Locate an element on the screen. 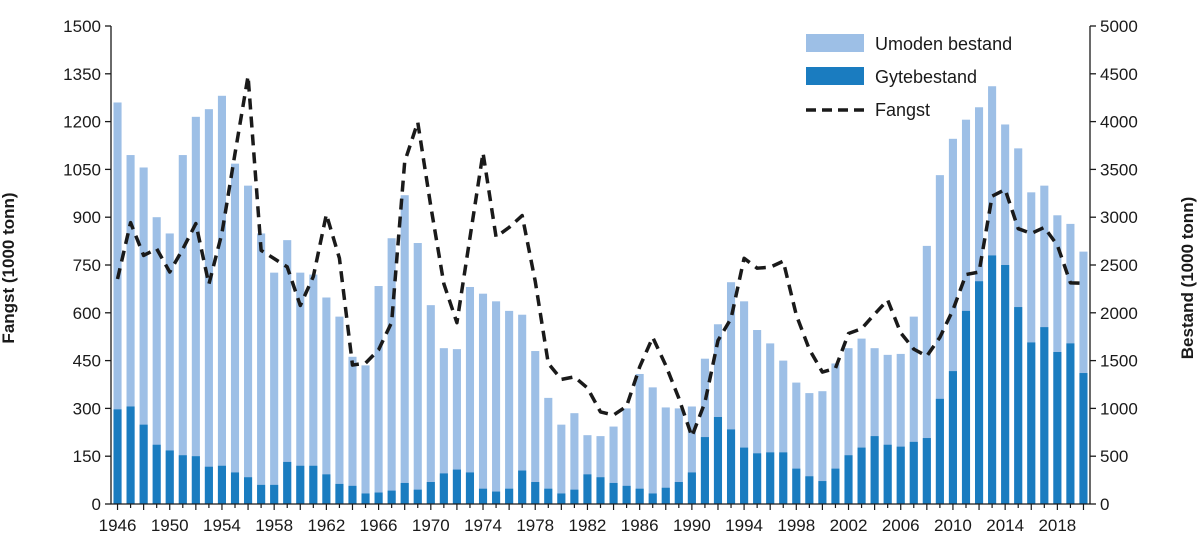 The image size is (1200, 555). x-tick-label: 1962 is located at coordinates (326, 525).